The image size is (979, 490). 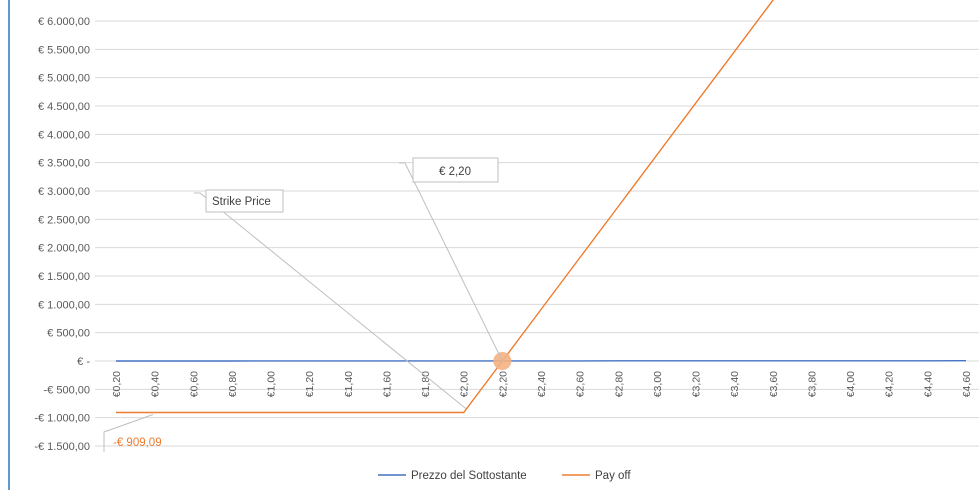 I want to click on min-payoff-label: -€ 909,09, so click(x=137, y=443).